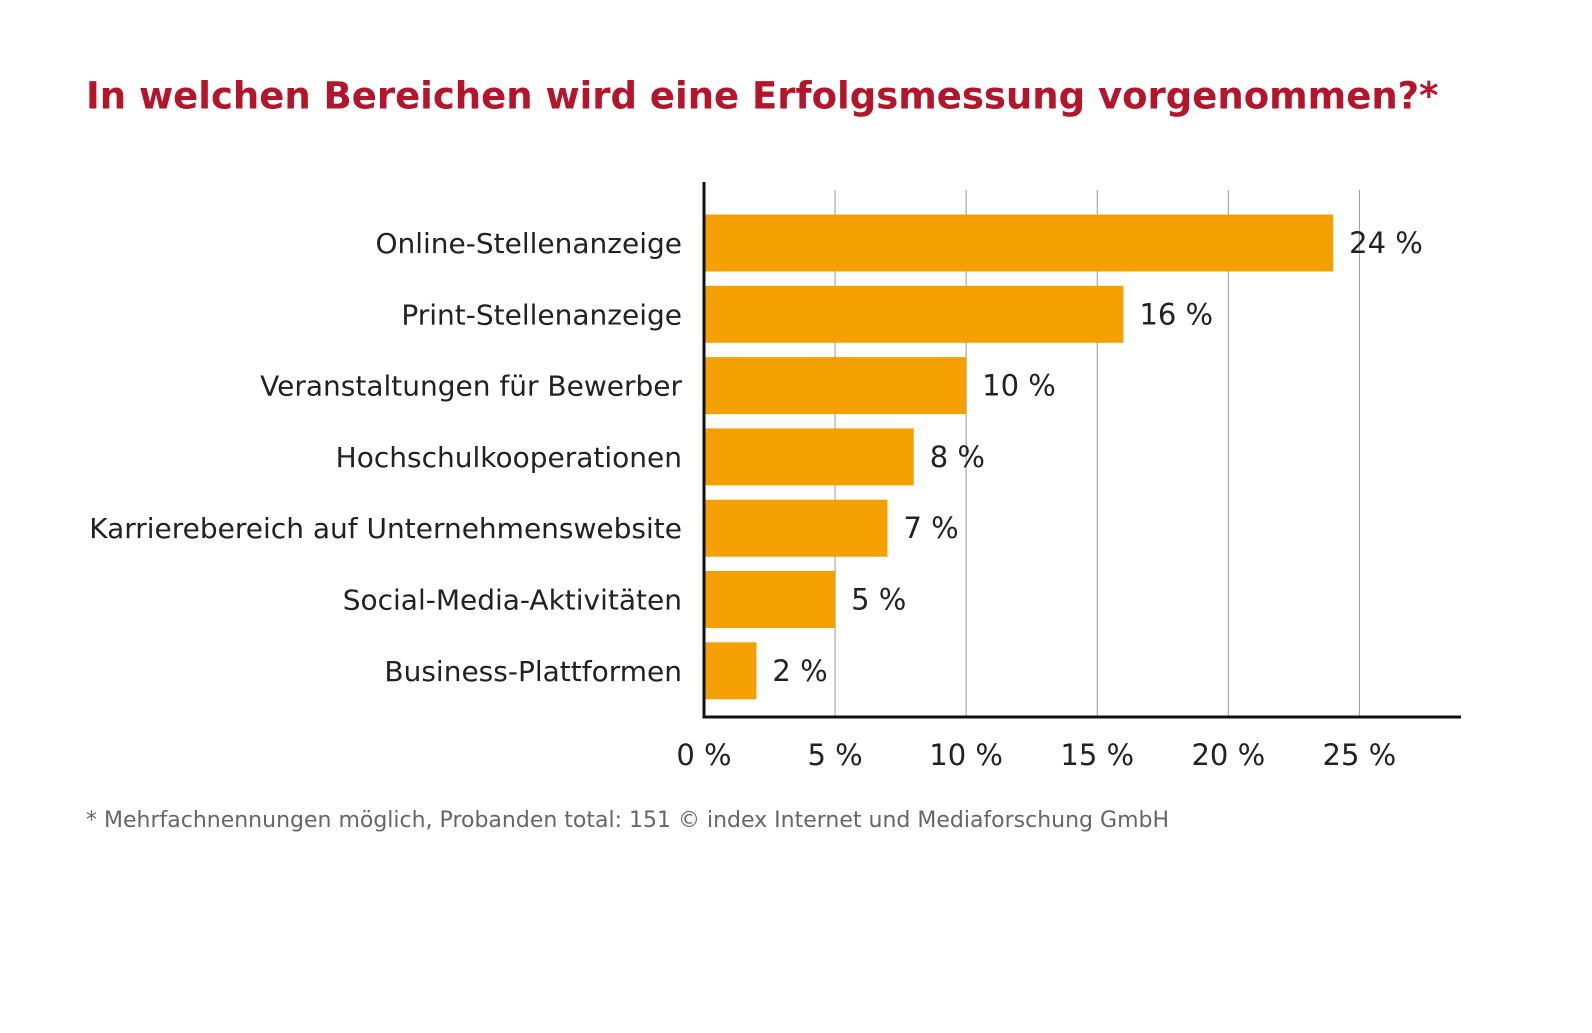 This screenshot has height=1033, width=1592. What do you see at coordinates (1386, 243) in the screenshot?
I see `value-label: 24 %` at bounding box center [1386, 243].